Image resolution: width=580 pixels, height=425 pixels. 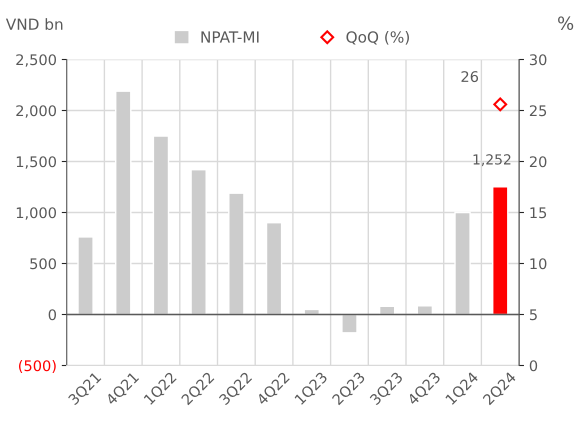 I want to click on y2-axis-title: %, so click(x=566, y=23).